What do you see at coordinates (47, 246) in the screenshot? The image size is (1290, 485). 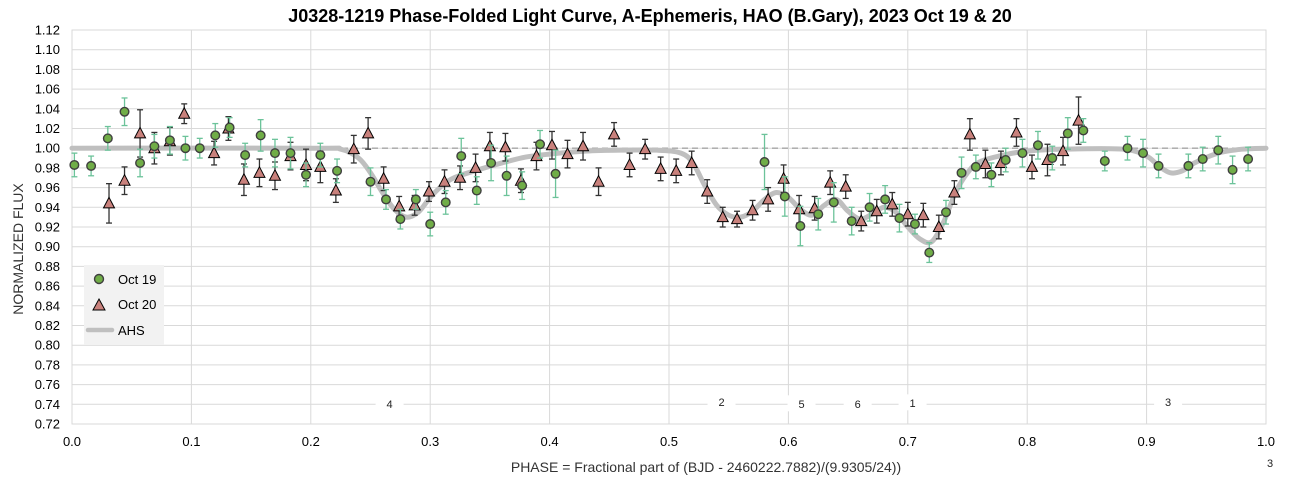 I see `y-tick-label: 0.90` at bounding box center [47, 246].